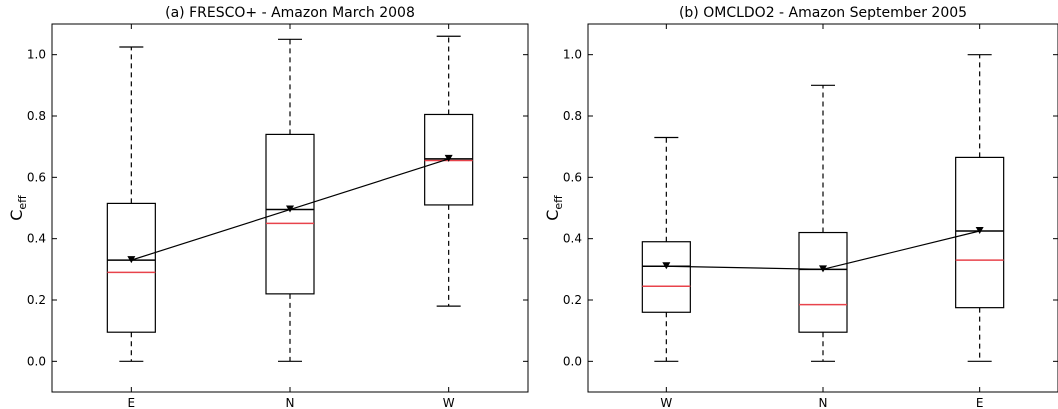  What do you see at coordinates (823, 13) in the screenshot?
I see `chart-title: (b) OMCLDO2 - Amazon September 2005` at bounding box center [823, 13].